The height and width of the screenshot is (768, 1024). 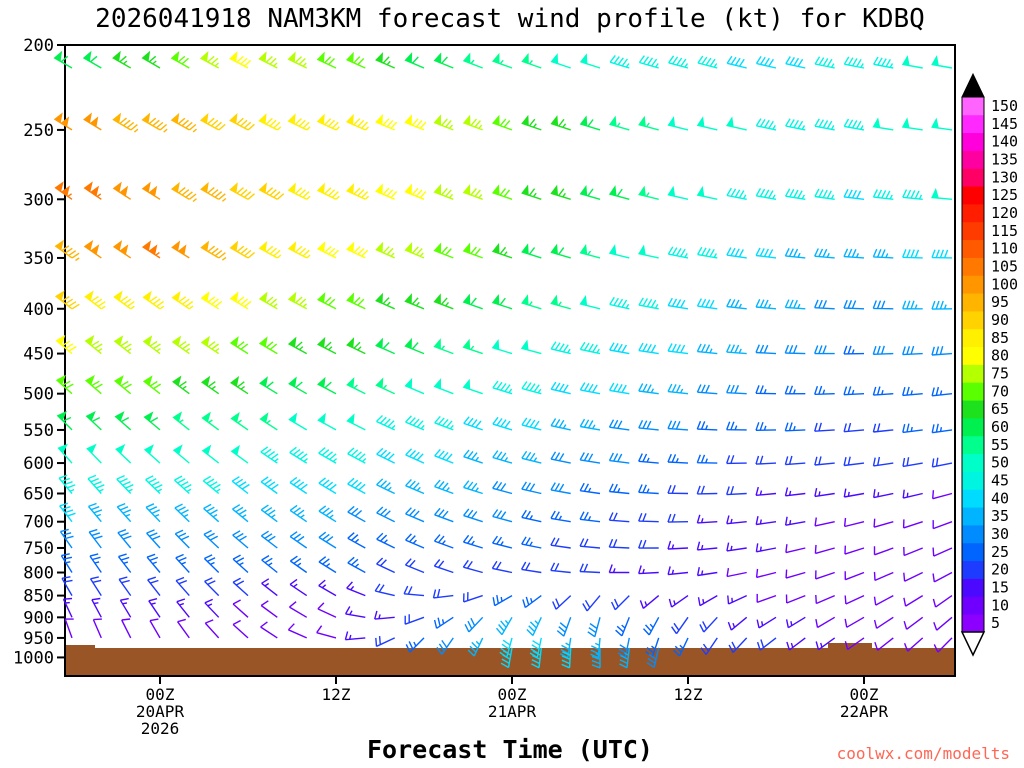 I want to click on y-tick-label: 750, so click(x=38, y=549).